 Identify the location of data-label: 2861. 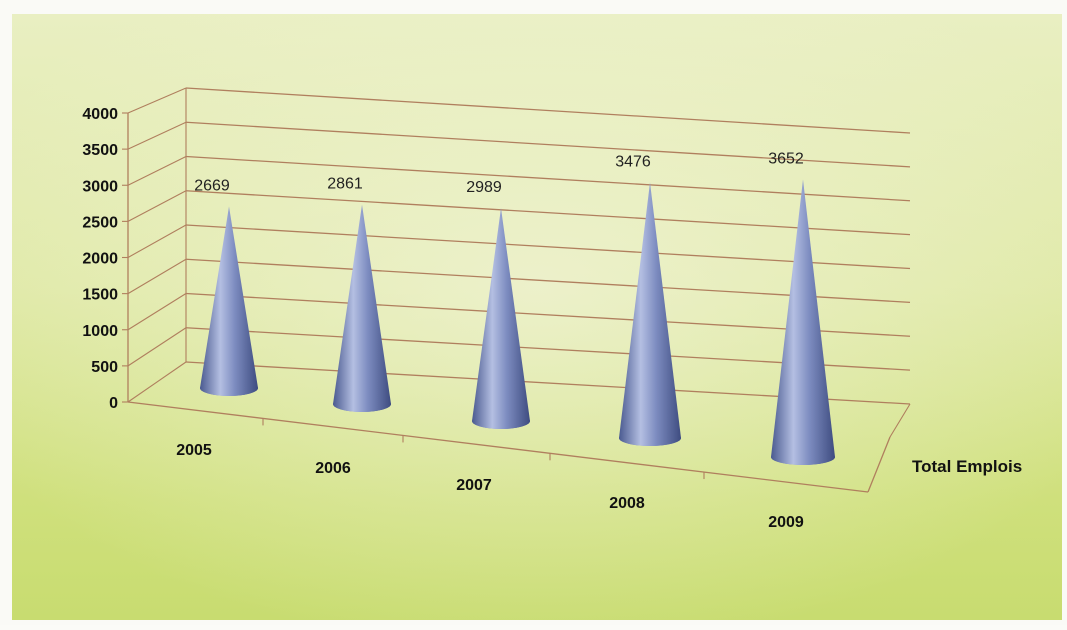
(345, 184).